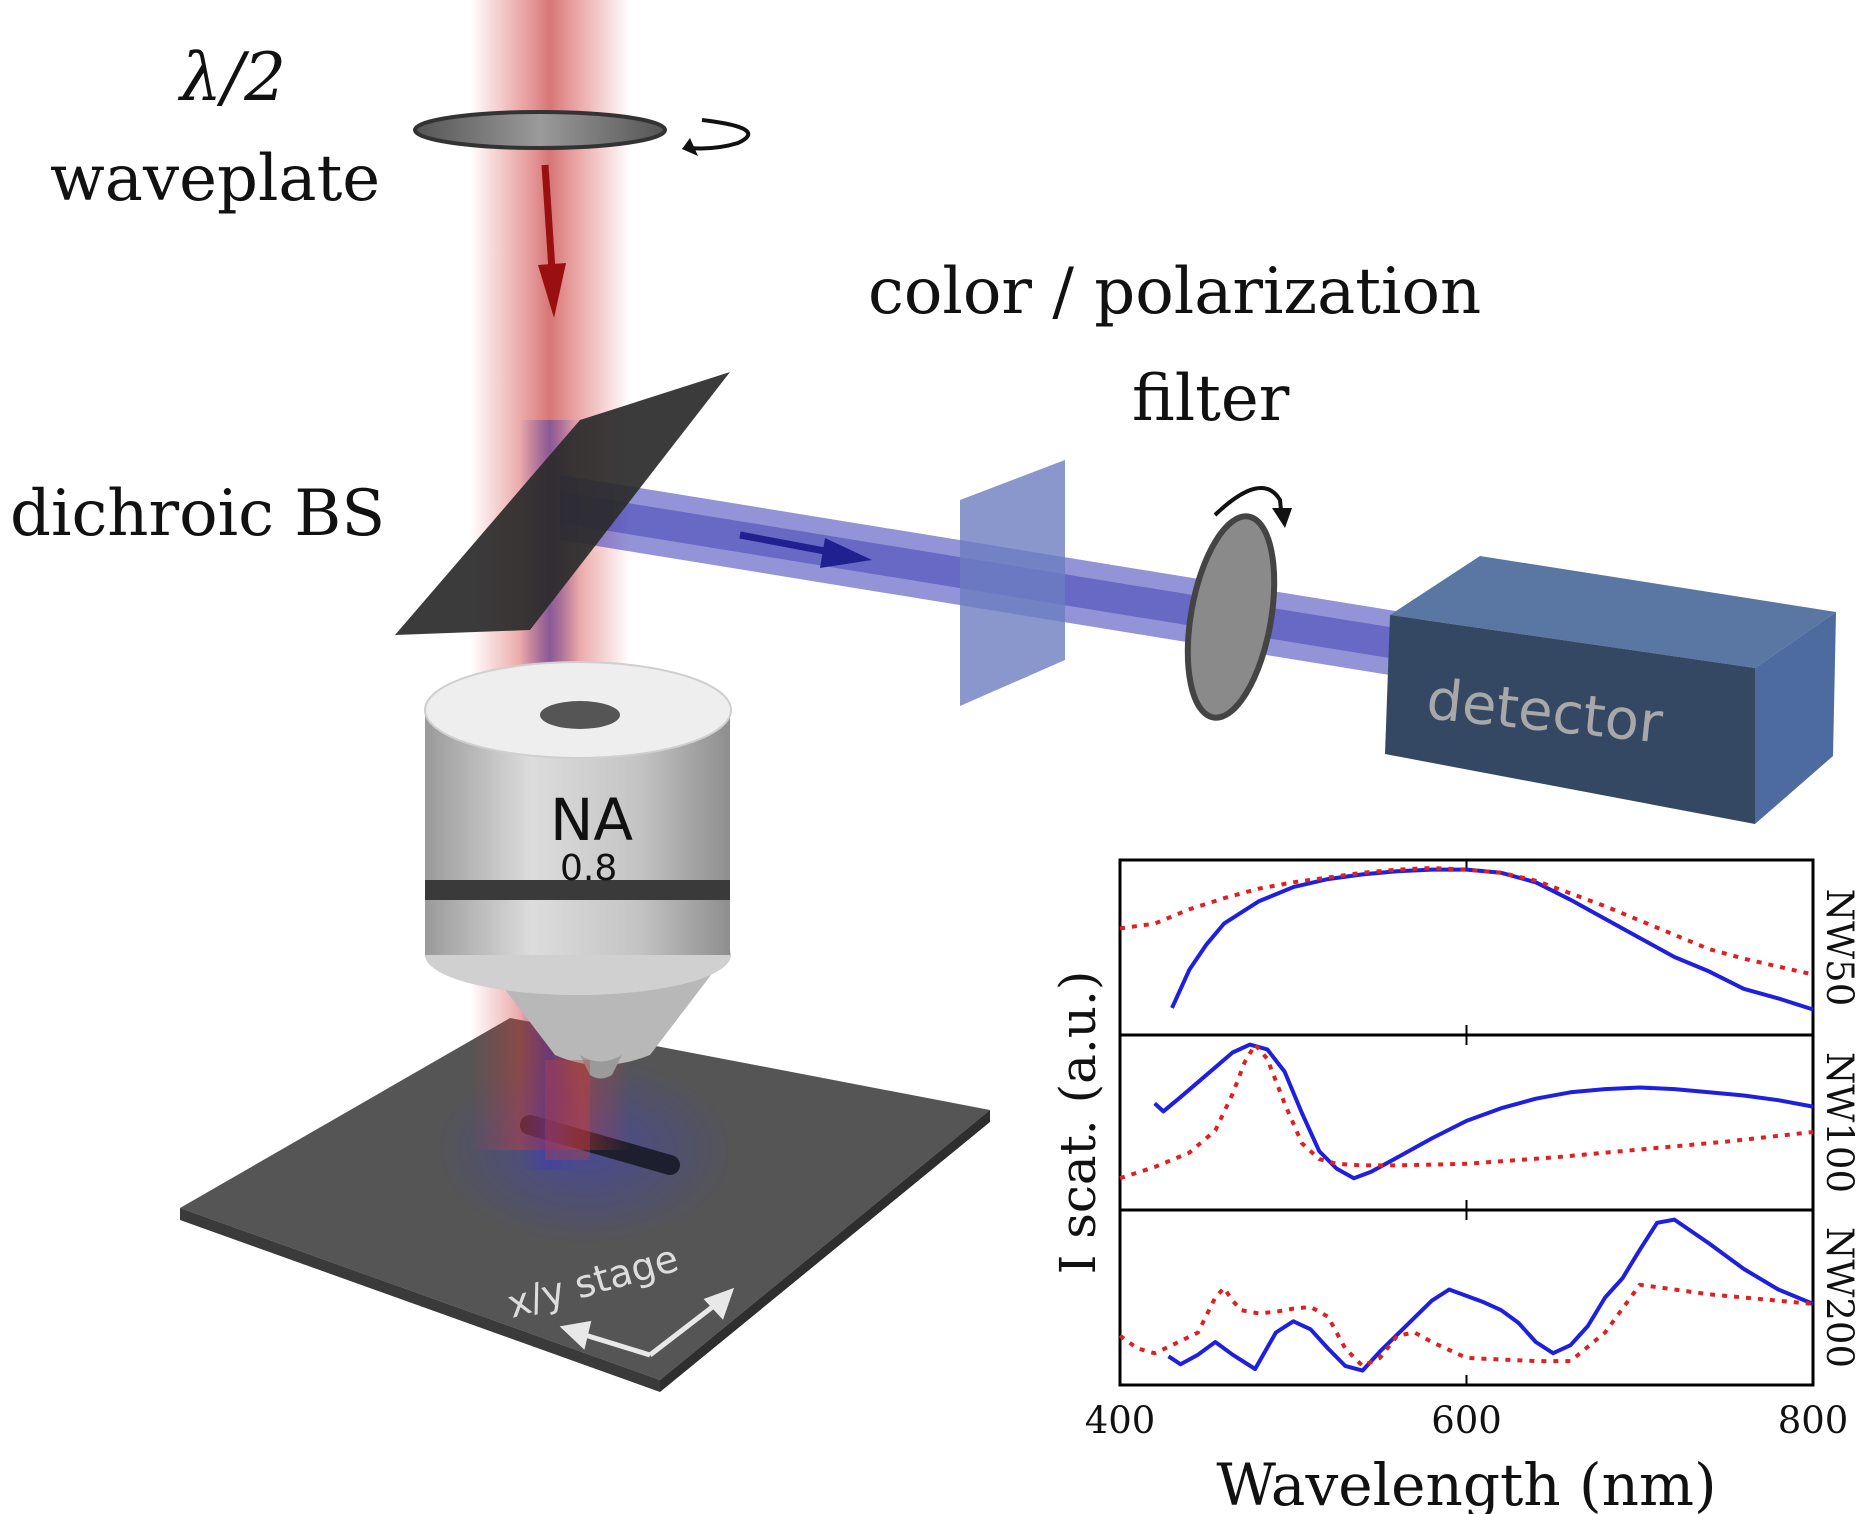  I want to click on x-tick-label: 600, so click(1466, 1420).